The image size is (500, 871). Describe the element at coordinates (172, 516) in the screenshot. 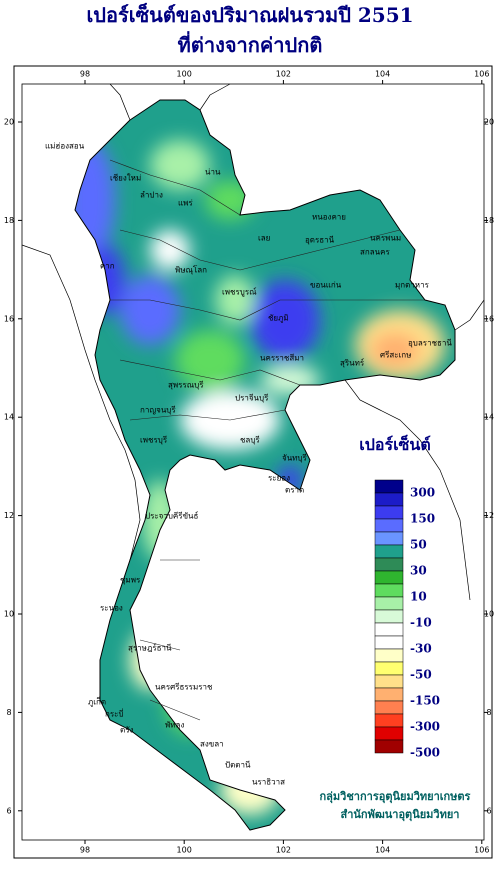

I see `province-label: ประจวบคีรีขันธ์` at that location.